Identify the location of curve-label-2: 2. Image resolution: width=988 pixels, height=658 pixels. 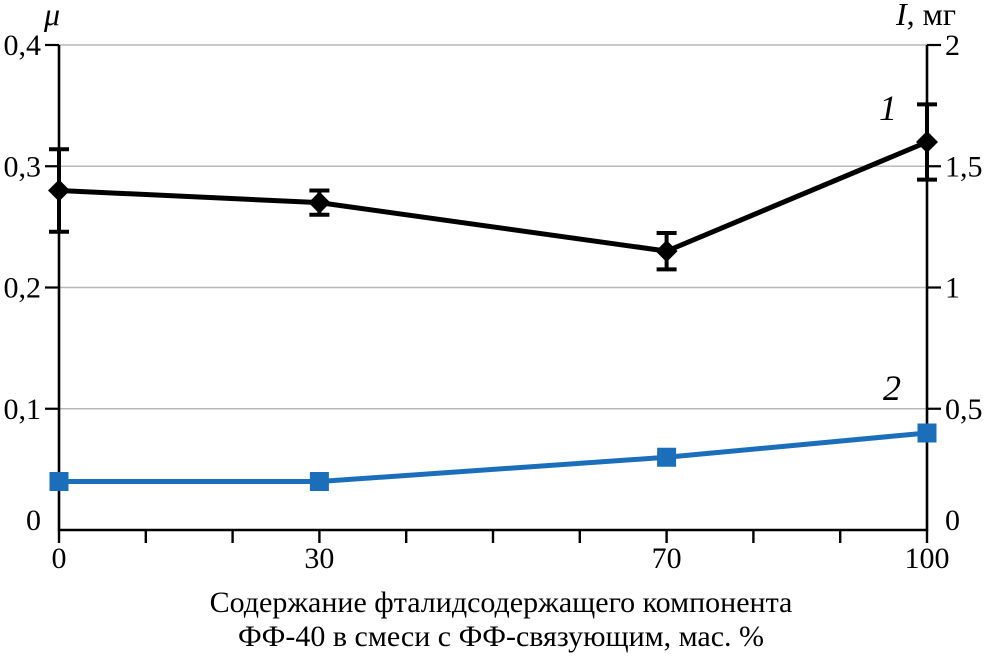
(892, 388).